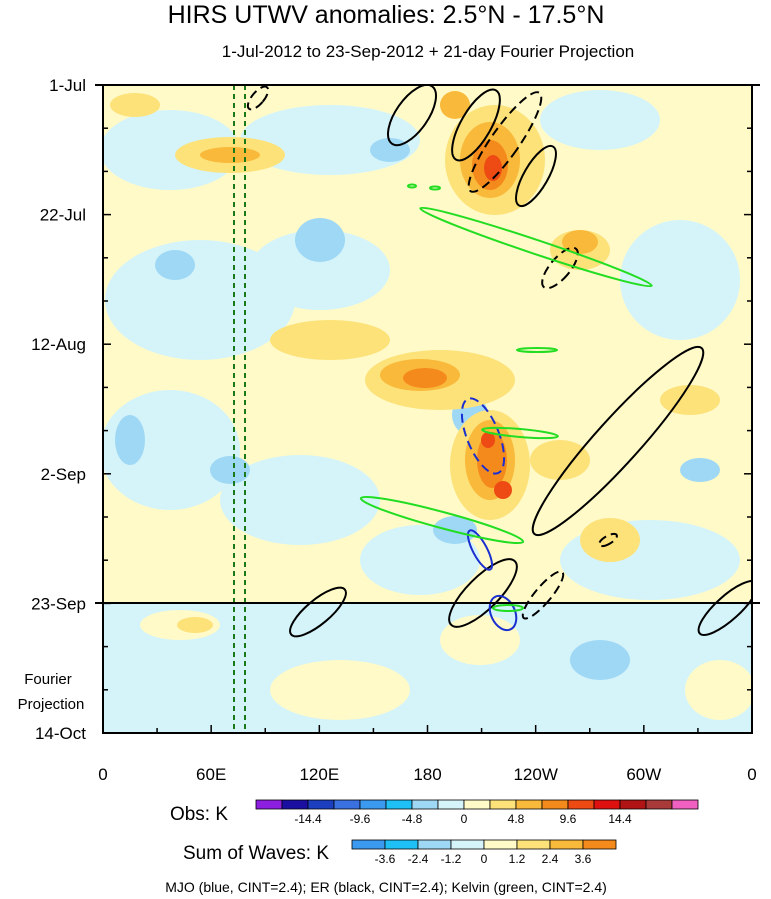 The image size is (771, 899). Describe the element at coordinates (308, 819) in the screenshot. I see `colorbar-tick-label: -14.4` at that location.